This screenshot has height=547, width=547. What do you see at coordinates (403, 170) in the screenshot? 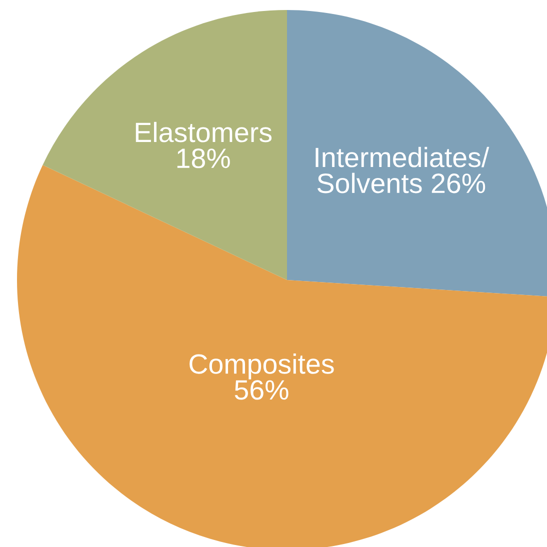
I see `slice-label: Intermediates/ Solvents 26%` at bounding box center [403, 170].